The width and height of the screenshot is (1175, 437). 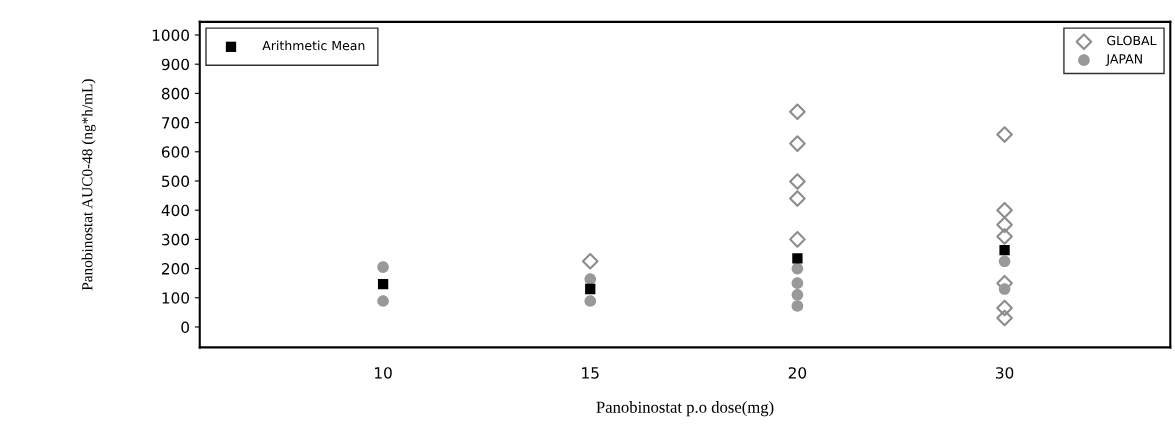 I want to click on y-tick-label: 600, so click(x=175, y=152).